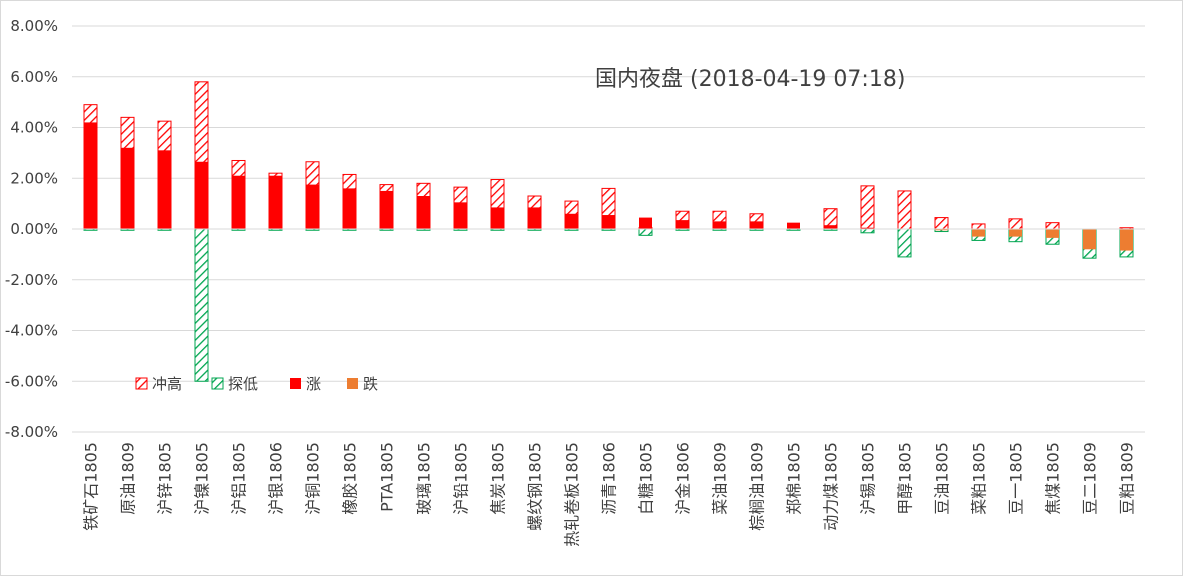 The height and width of the screenshot is (576, 1183). Describe the element at coordinates (370, 384) in the screenshot. I see `legend-label: 跌` at that location.